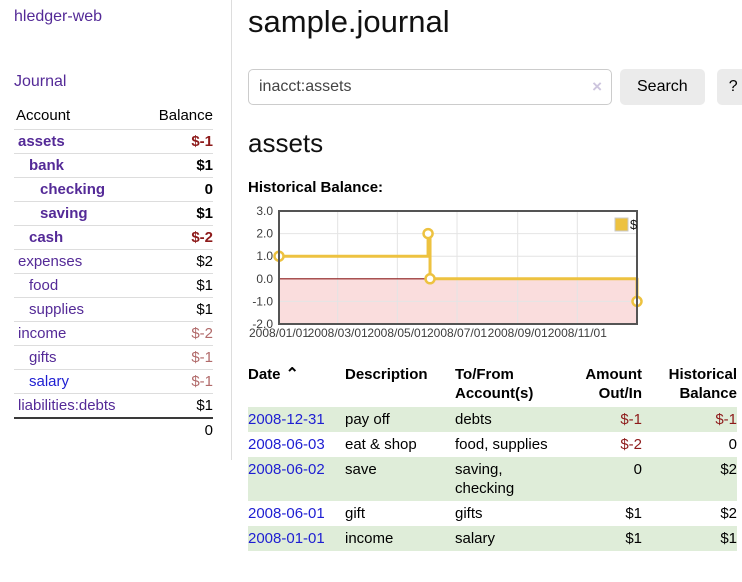  I want to click on x-tick-label: 2008/01/01, so click(279, 333).